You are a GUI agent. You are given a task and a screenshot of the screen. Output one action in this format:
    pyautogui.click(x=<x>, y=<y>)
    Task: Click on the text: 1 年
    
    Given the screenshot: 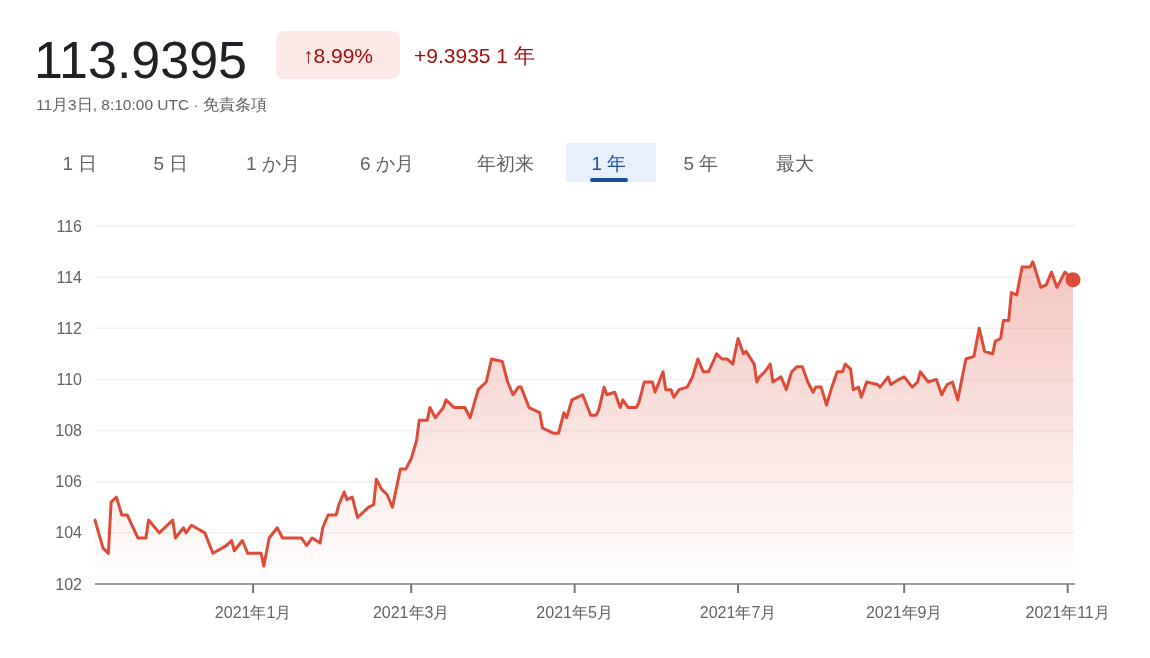 What is the action you would take?
    pyautogui.click(x=609, y=163)
    